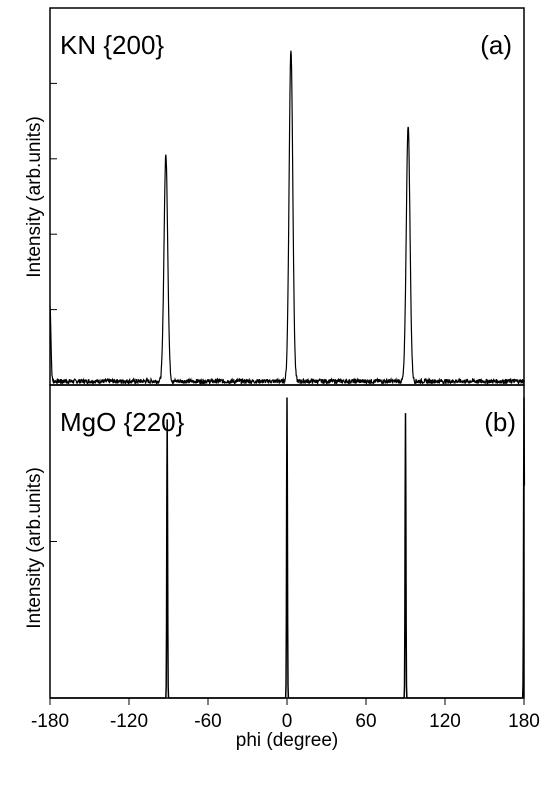  Describe the element at coordinates (500, 422) in the screenshot. I see `panel-b-panel-label: (b)` at that location.